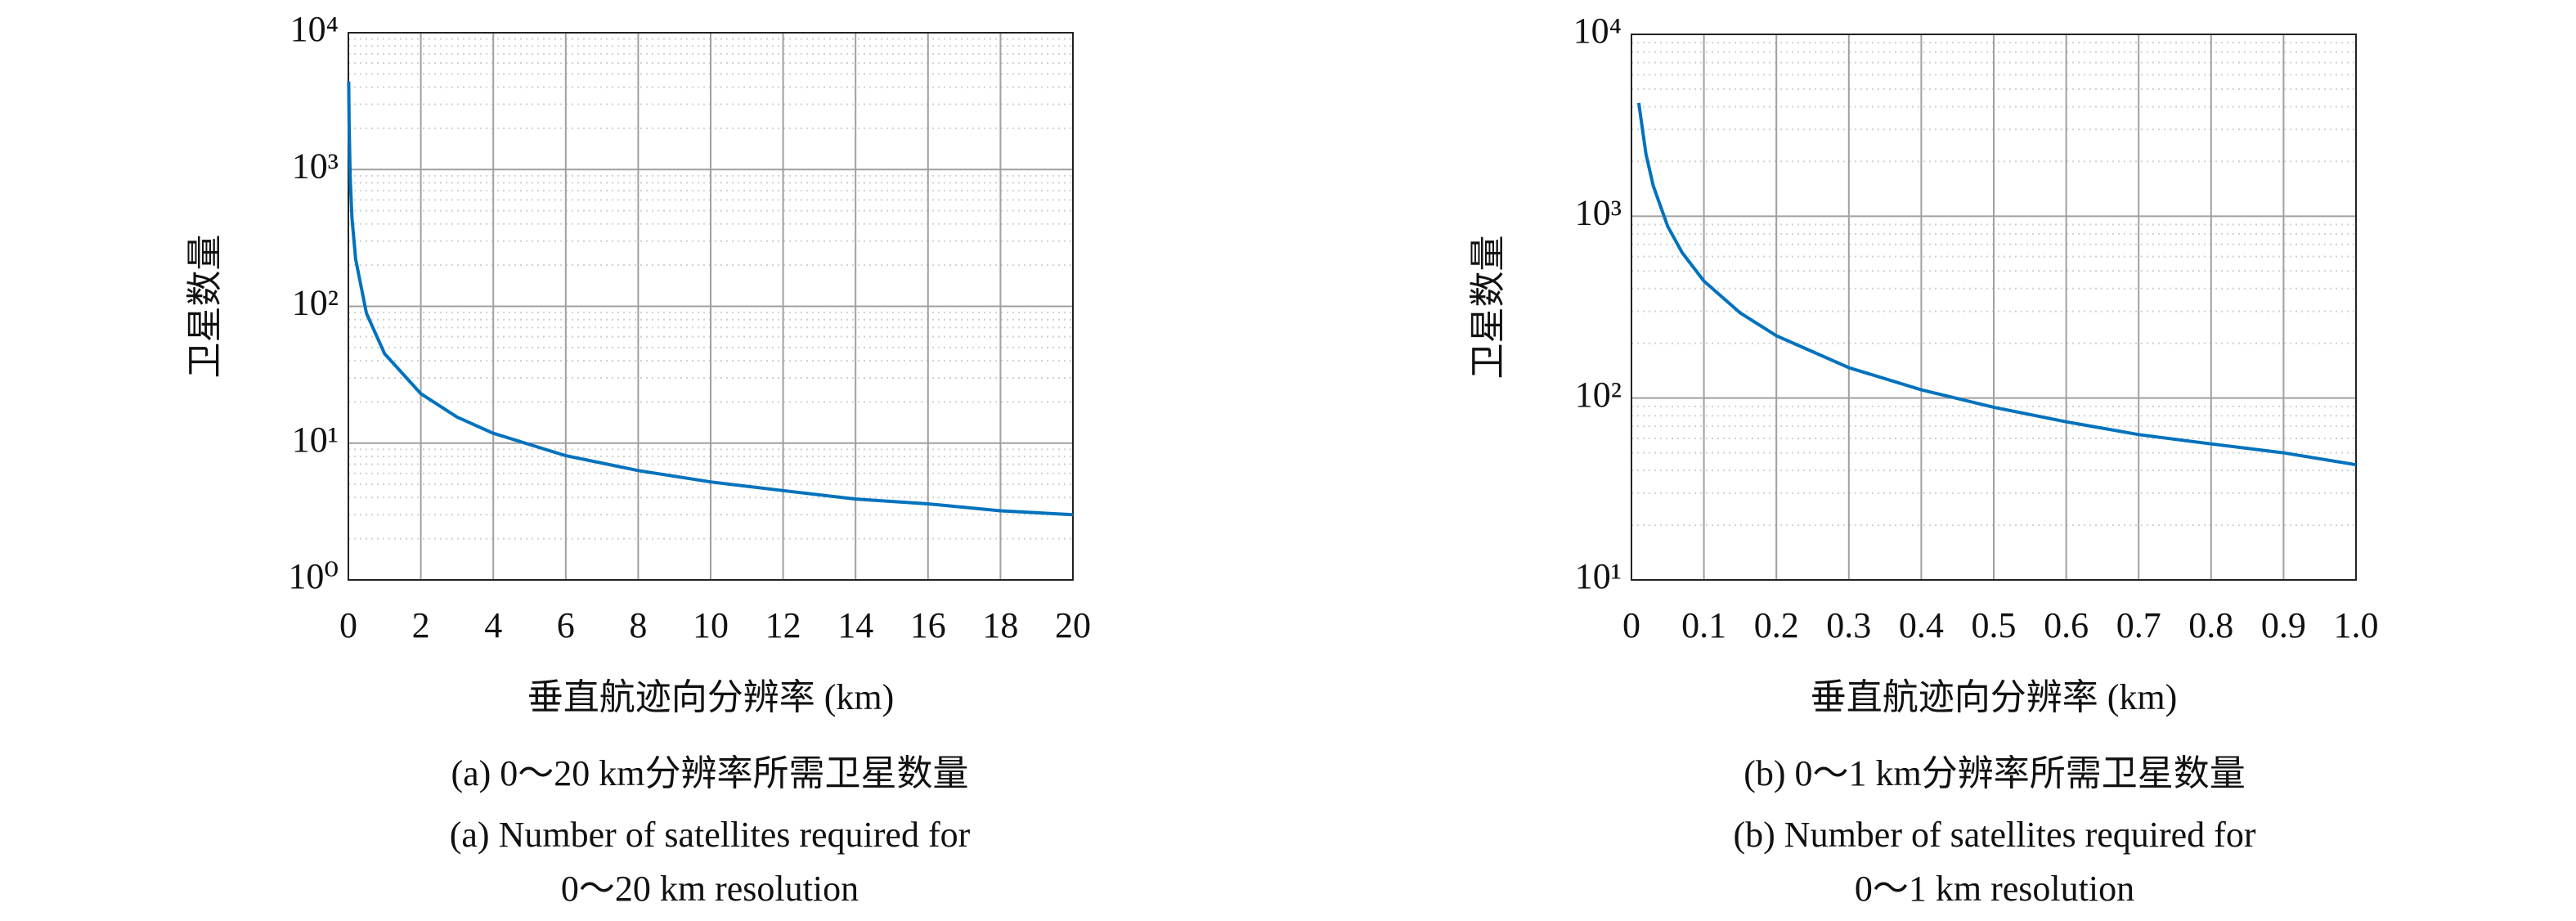 The width and height of the screenshot is (2576, 921). Describe the element at coordinates (493, 625) in the screenshot. I see `x-tick-label: 4` at that location.